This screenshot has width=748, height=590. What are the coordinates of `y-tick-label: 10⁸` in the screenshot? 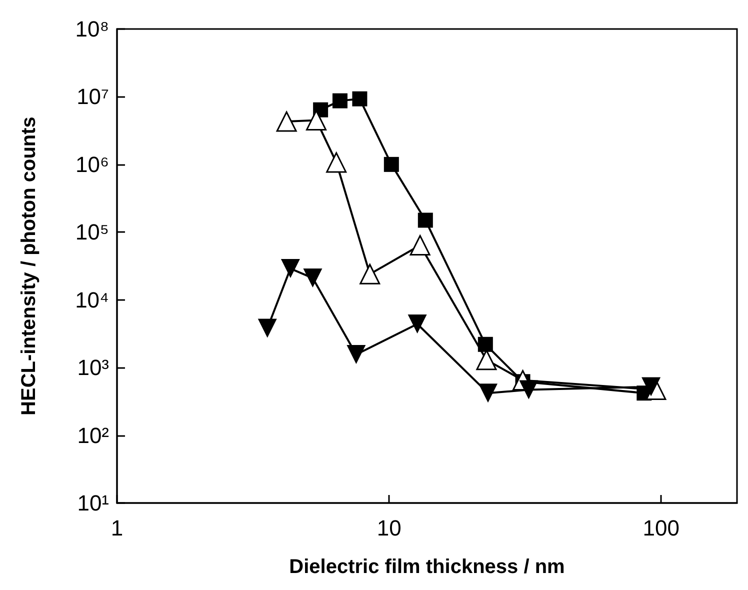 It's located at (92, 29).